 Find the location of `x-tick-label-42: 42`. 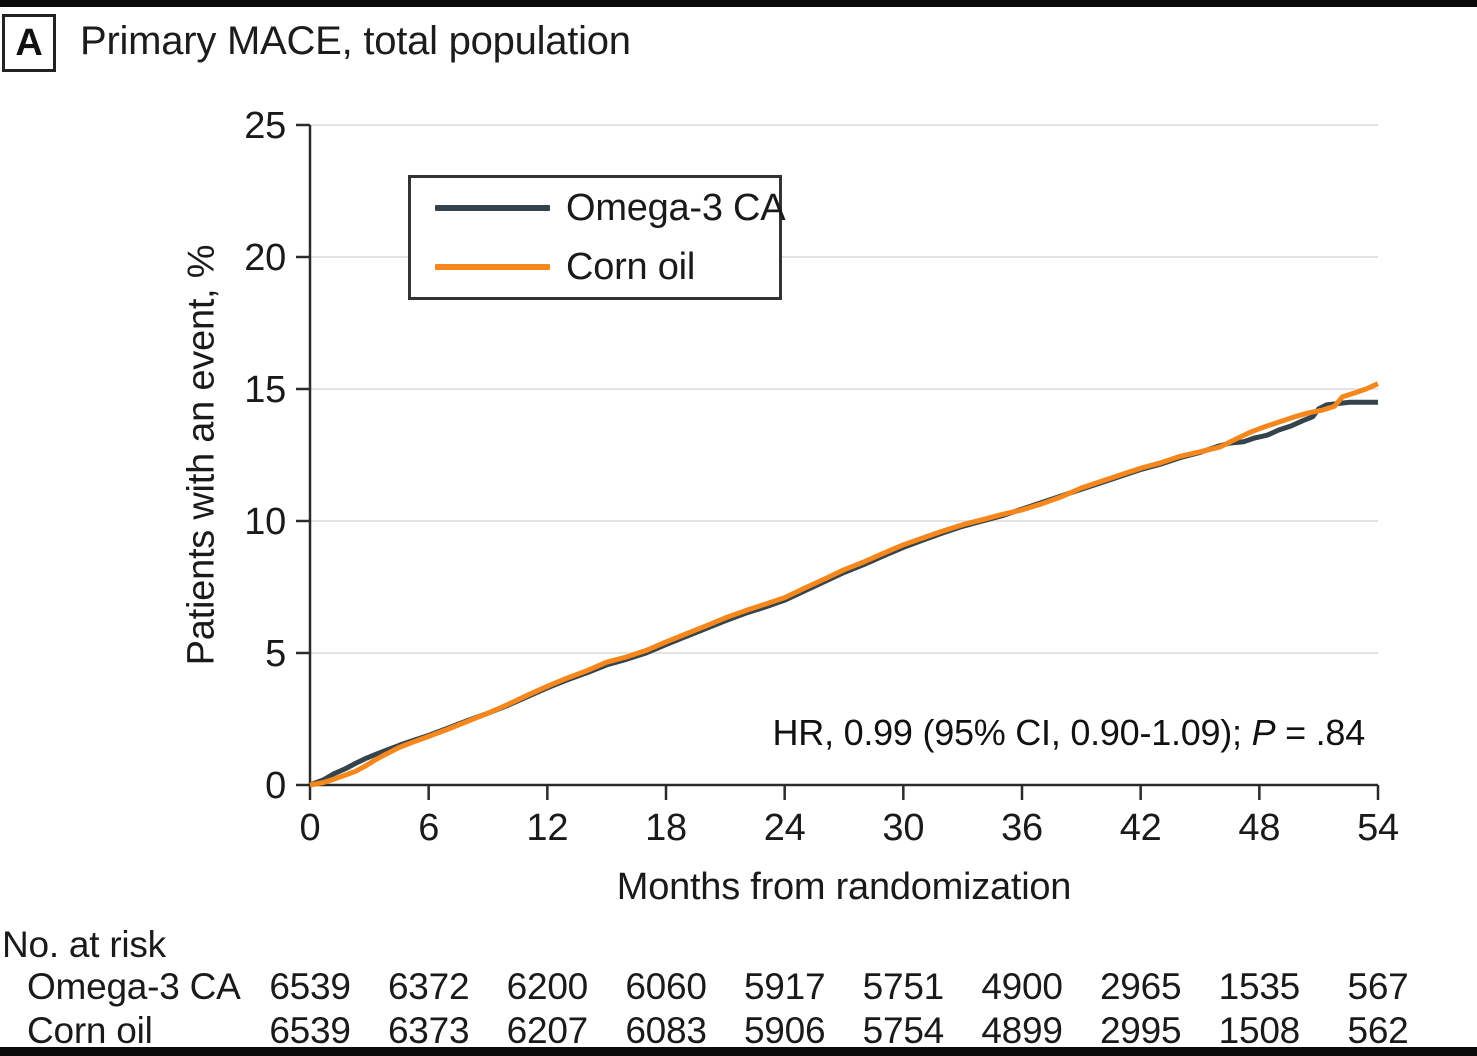

x-tick-label-42: 42 is located at coordinates (1141, 828).